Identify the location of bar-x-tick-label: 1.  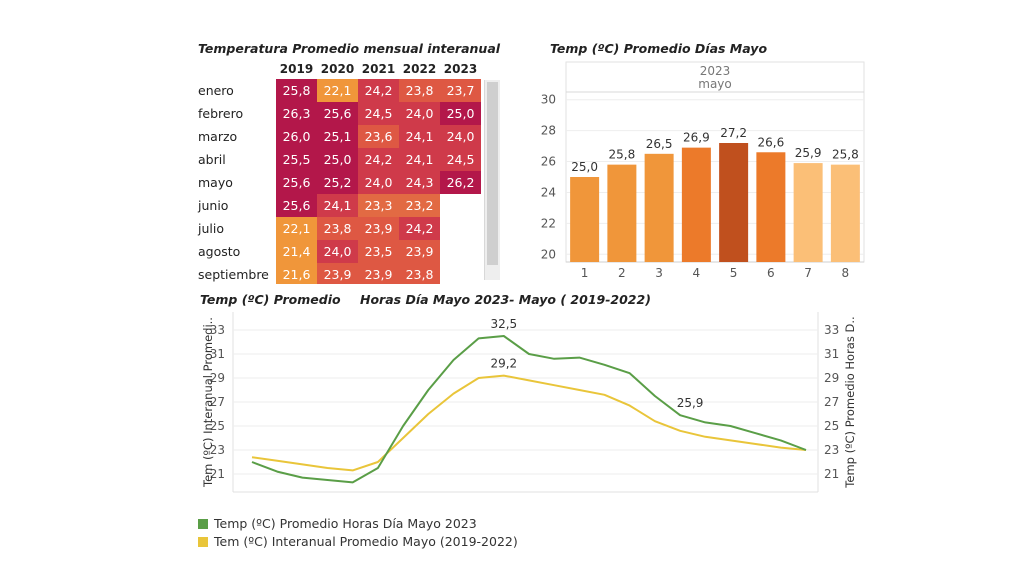
(585, 273).